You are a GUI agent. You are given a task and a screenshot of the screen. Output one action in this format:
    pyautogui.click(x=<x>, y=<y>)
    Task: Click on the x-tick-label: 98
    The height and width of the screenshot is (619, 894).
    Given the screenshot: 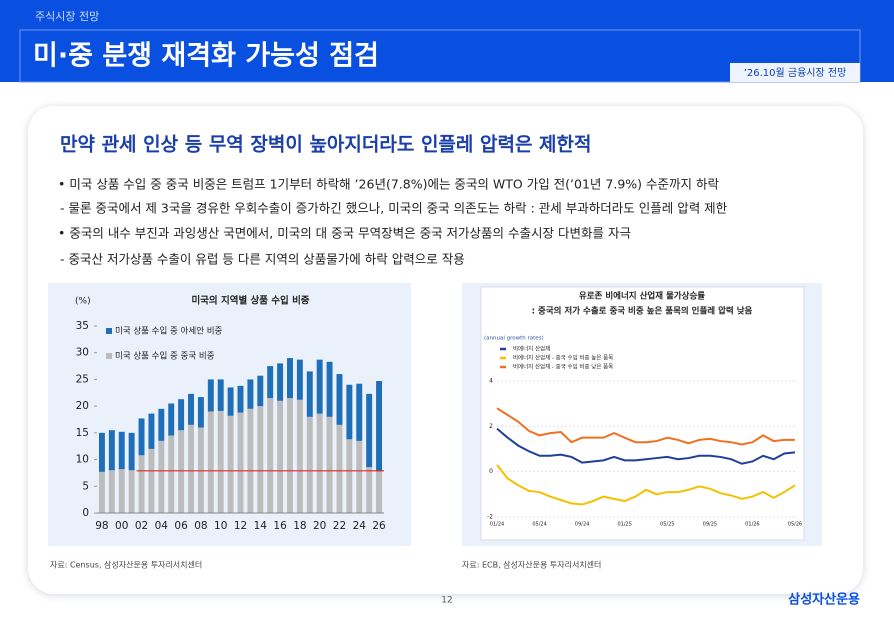 What is the action you would take?
    pyautogui.click(x=101, y=526)
    